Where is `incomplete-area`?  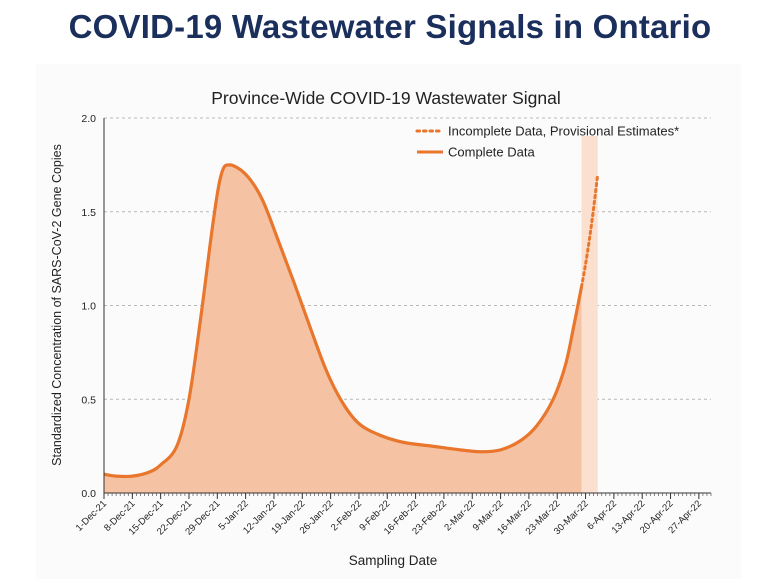
incomplete-area is located at coordinates (589, 314).